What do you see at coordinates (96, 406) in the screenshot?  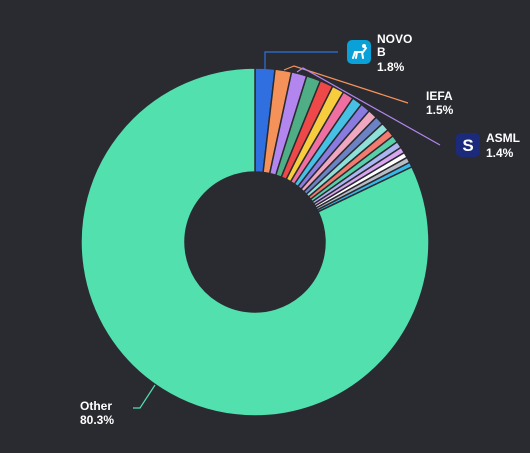 I see `callout-label-other: Other` at bounding box center [96, 406].